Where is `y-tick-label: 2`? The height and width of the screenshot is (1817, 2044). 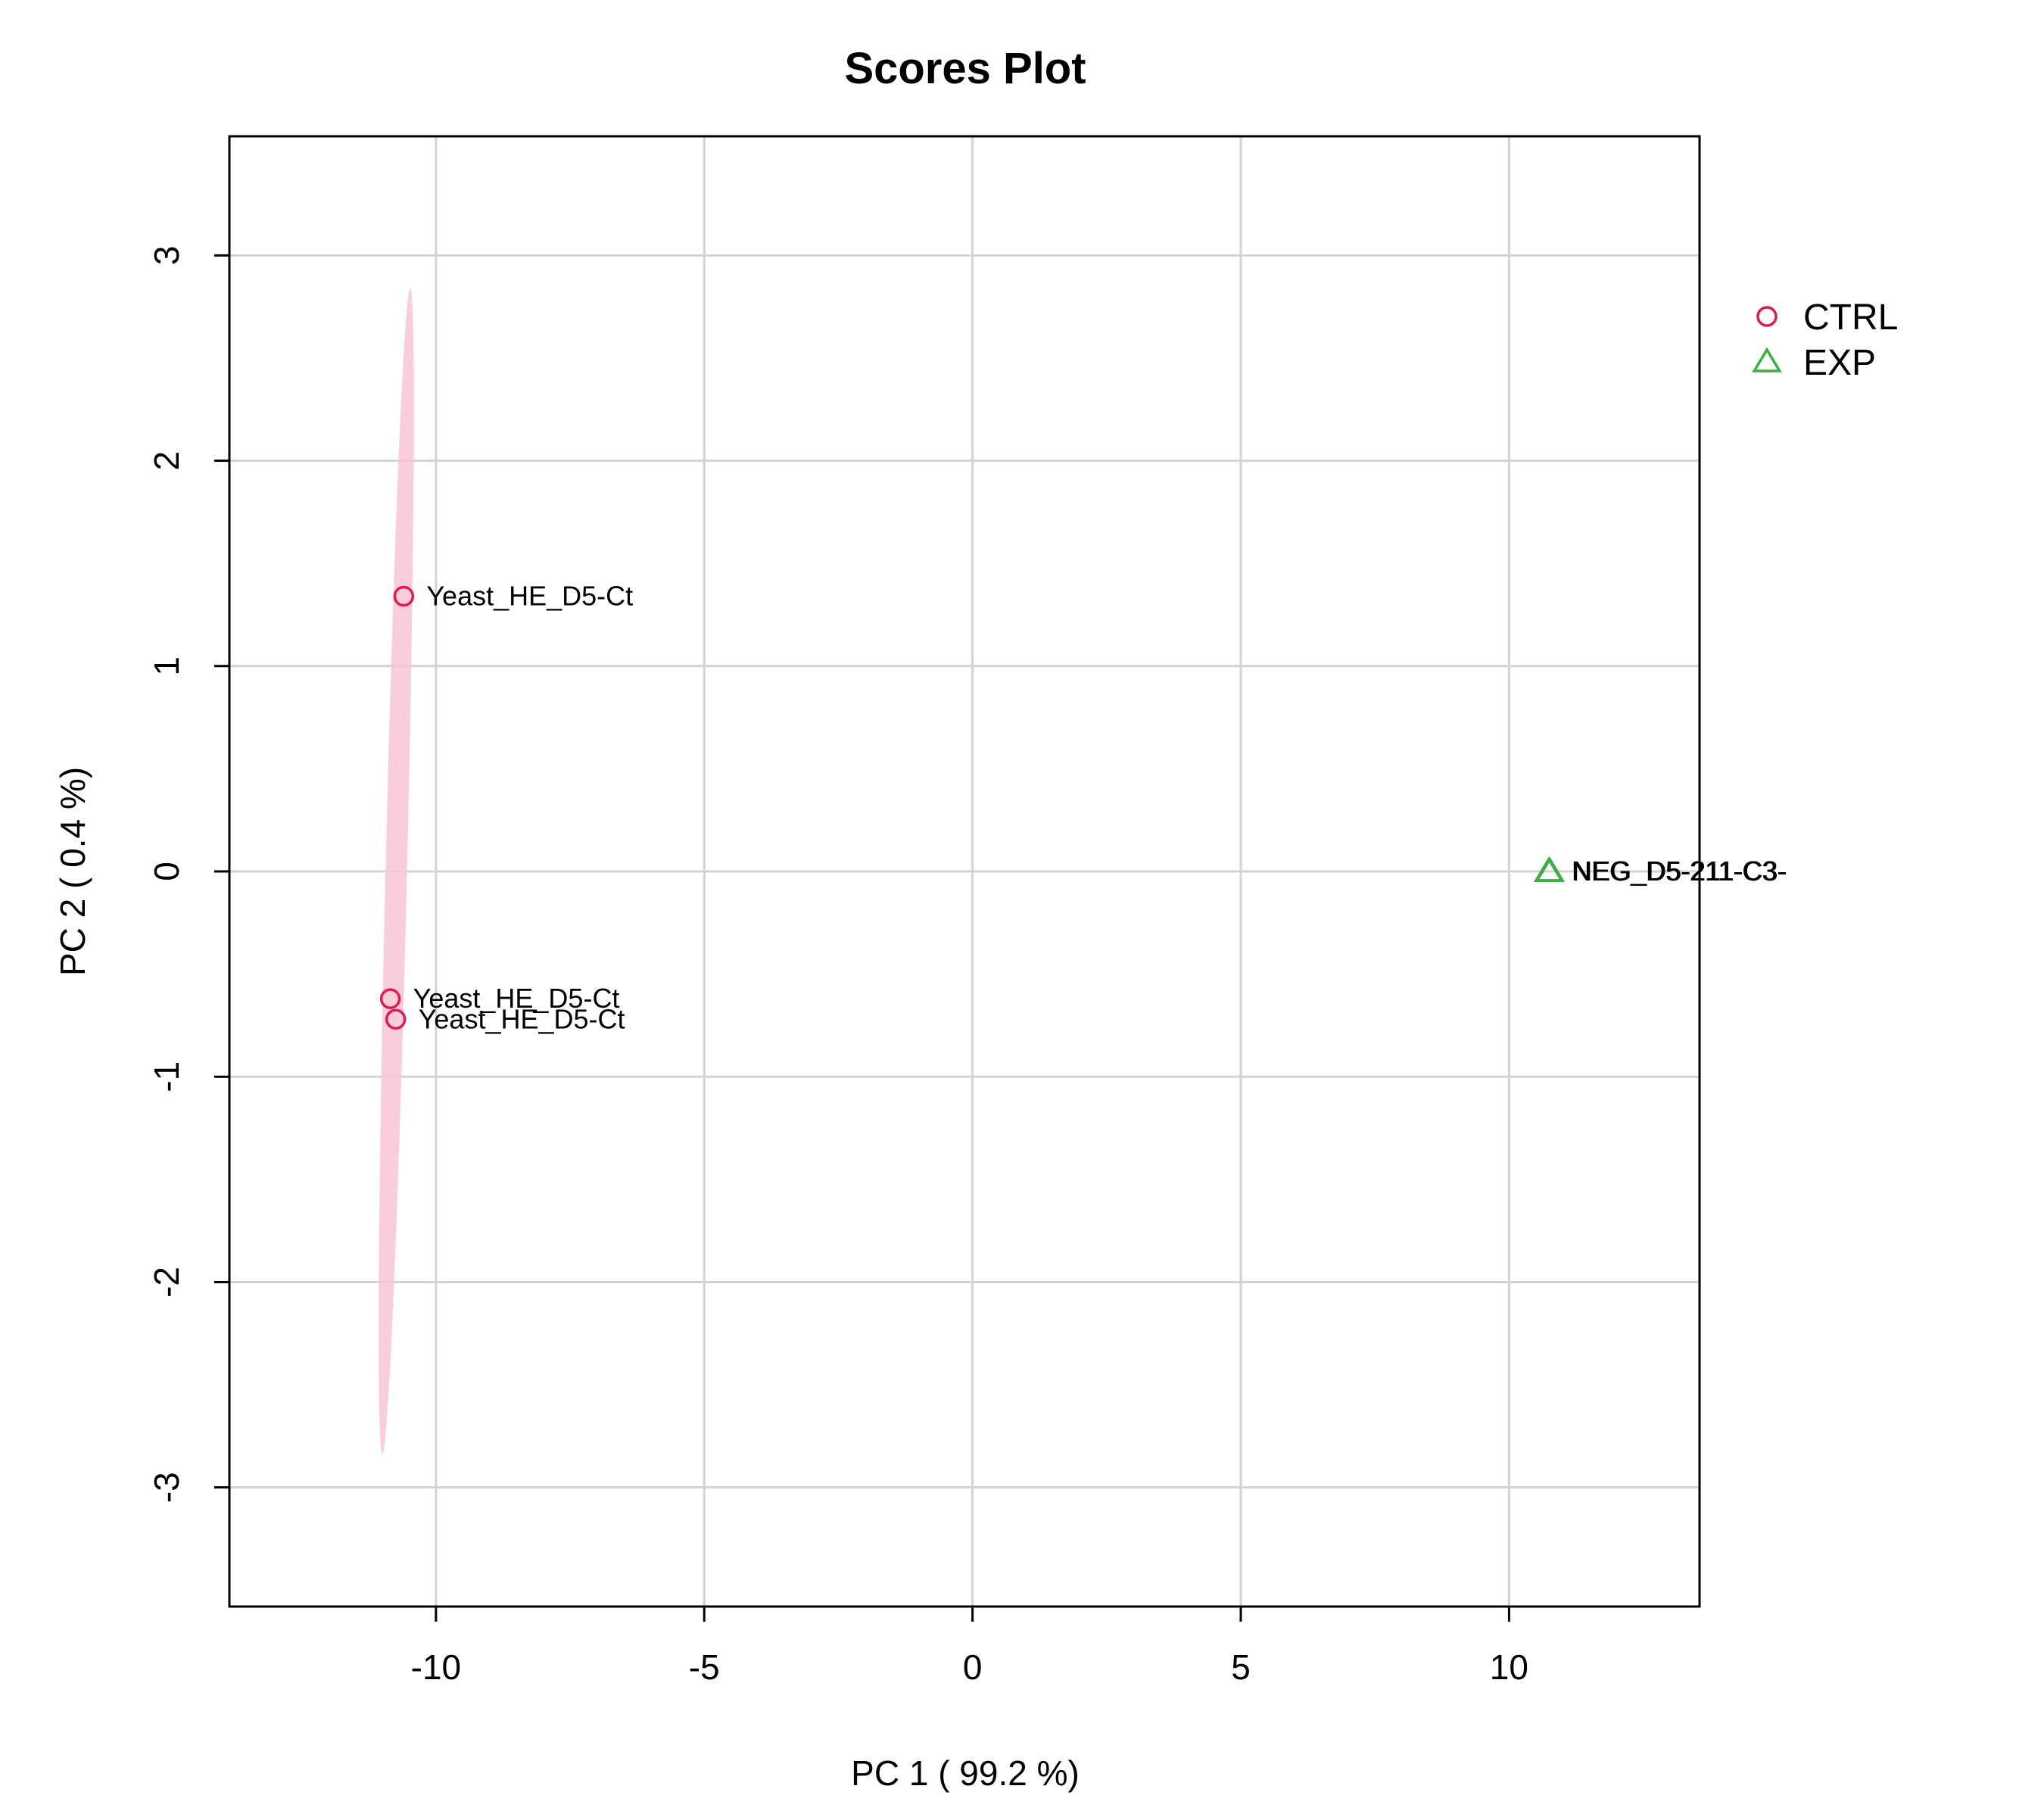
y-tick-label: 2 is located at coordinates (166, 461).